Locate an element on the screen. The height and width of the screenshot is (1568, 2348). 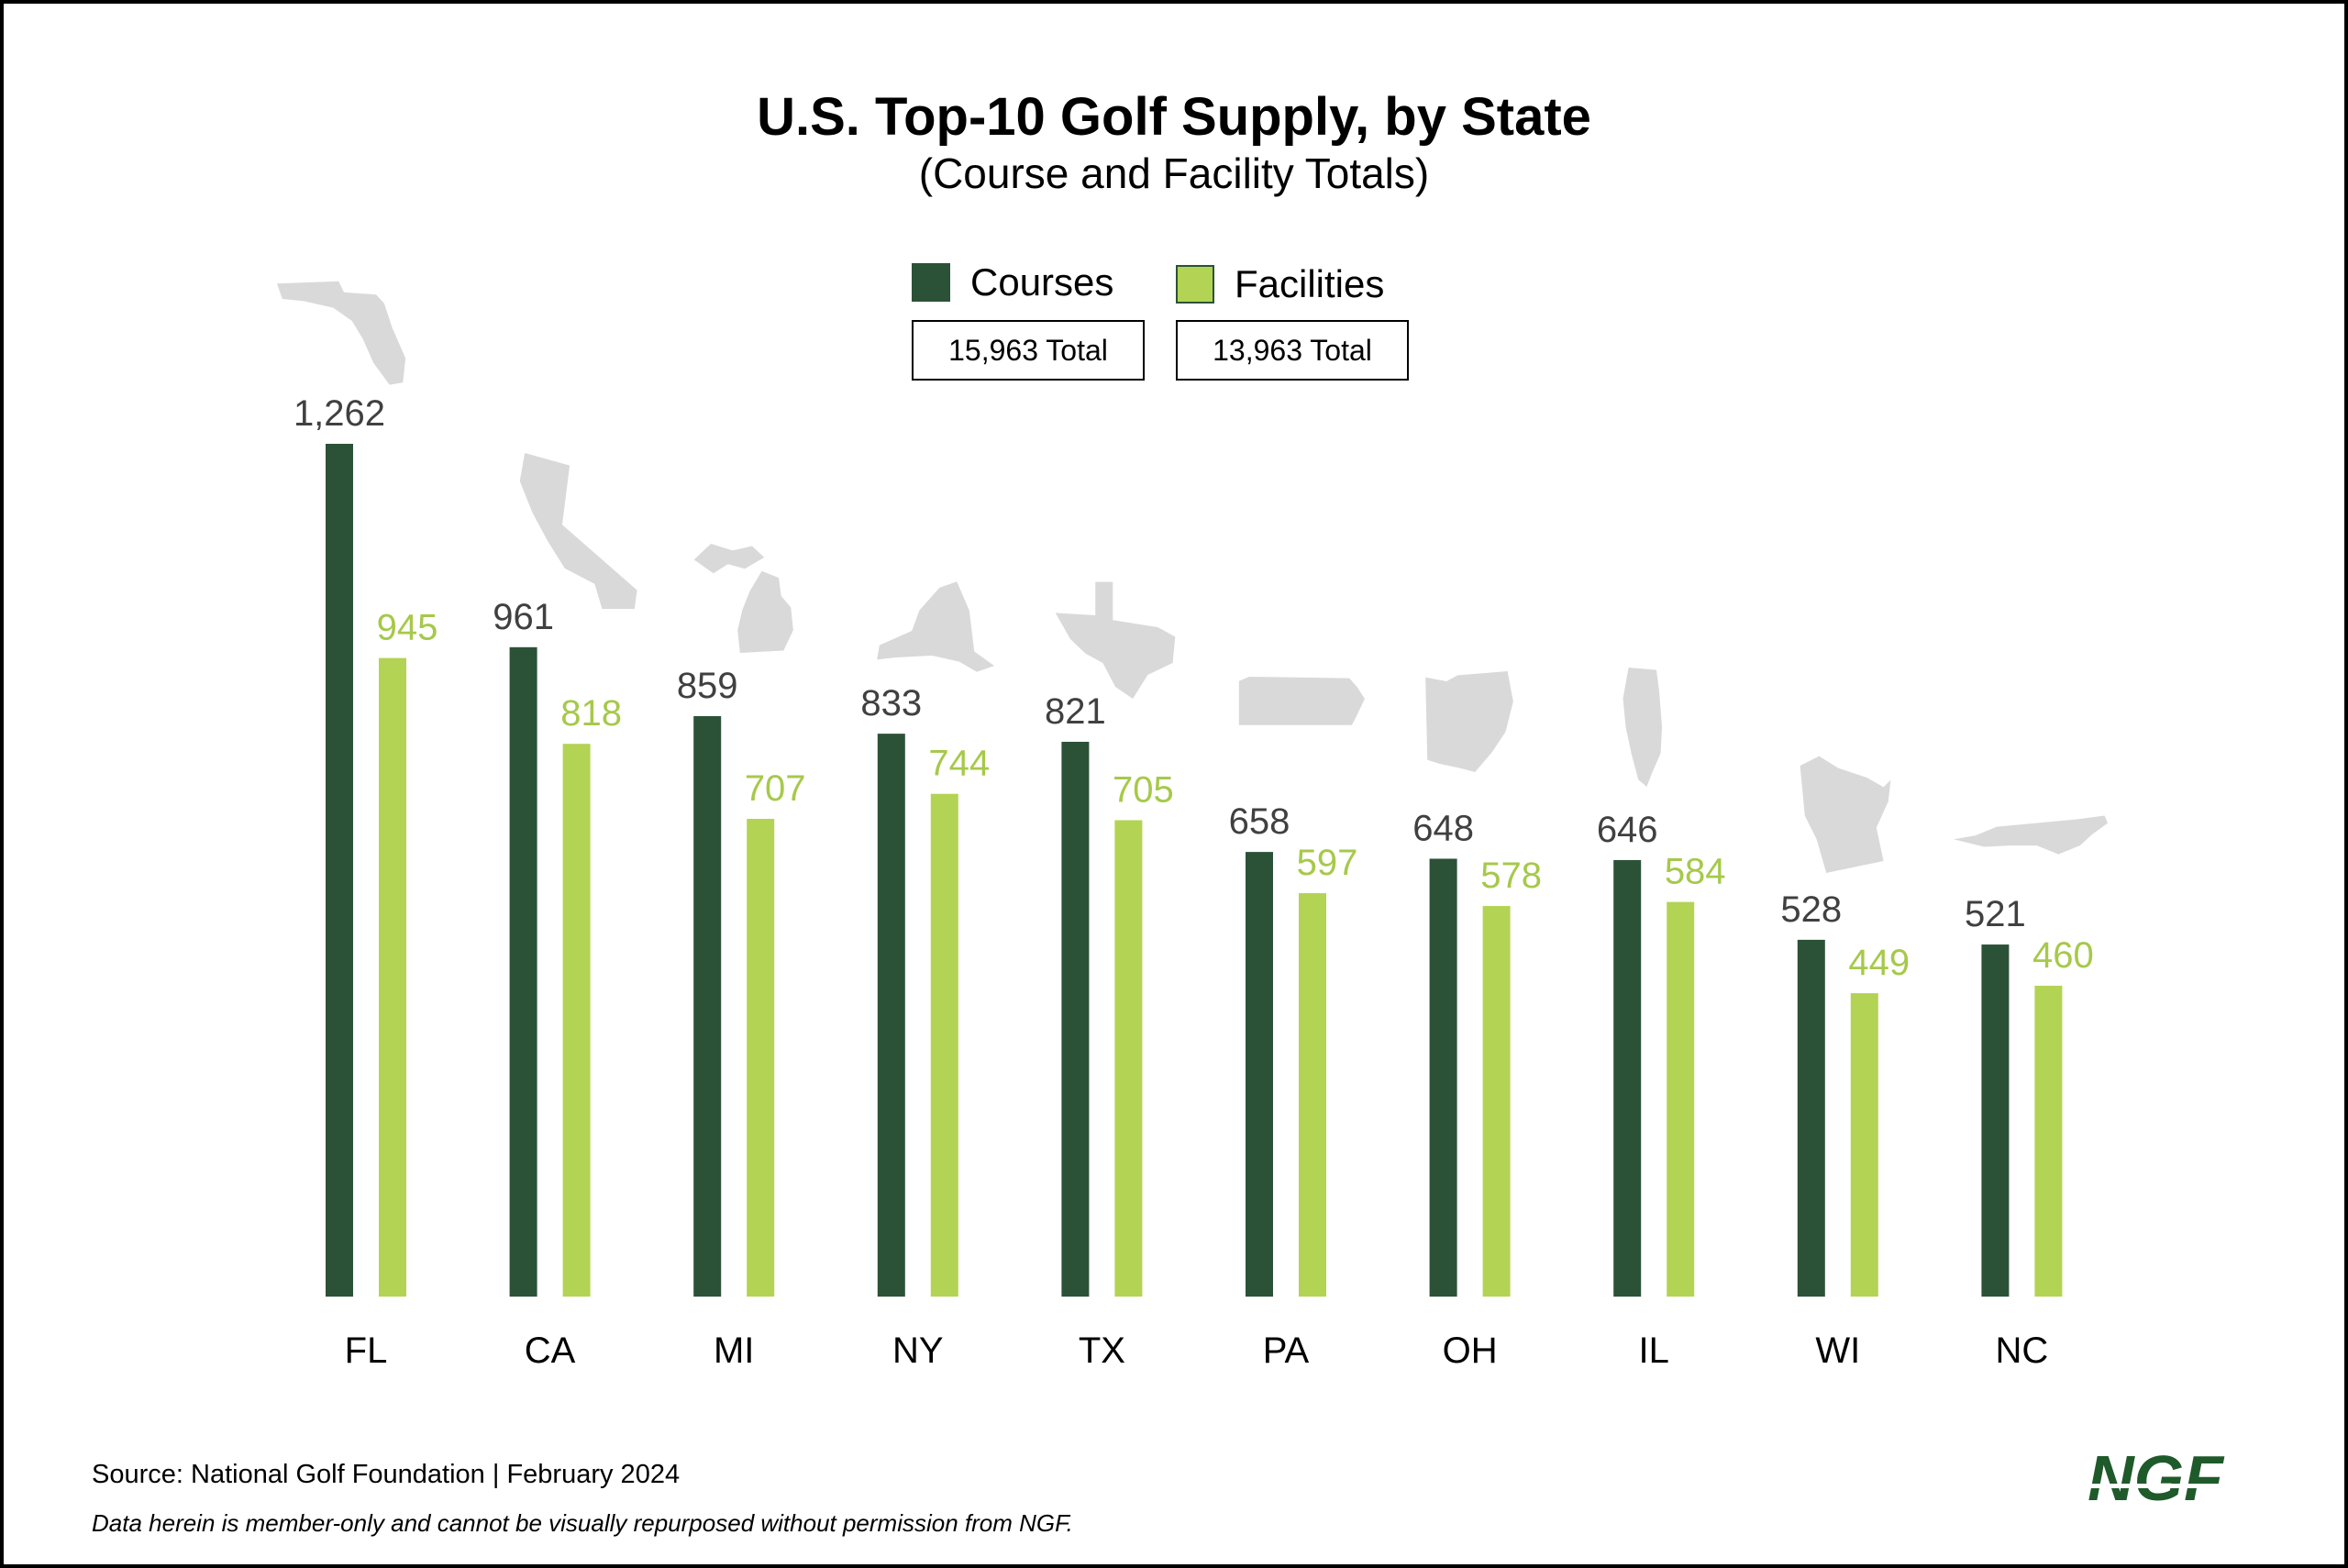
value-label-courses-il: 646 is located at coordinates (1627, 830).